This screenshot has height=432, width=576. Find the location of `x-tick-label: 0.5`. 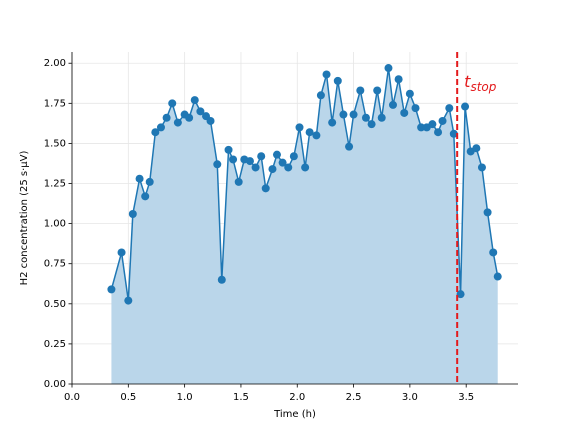

x-tick-label: 0.5 is located at coordinates (128, 397).